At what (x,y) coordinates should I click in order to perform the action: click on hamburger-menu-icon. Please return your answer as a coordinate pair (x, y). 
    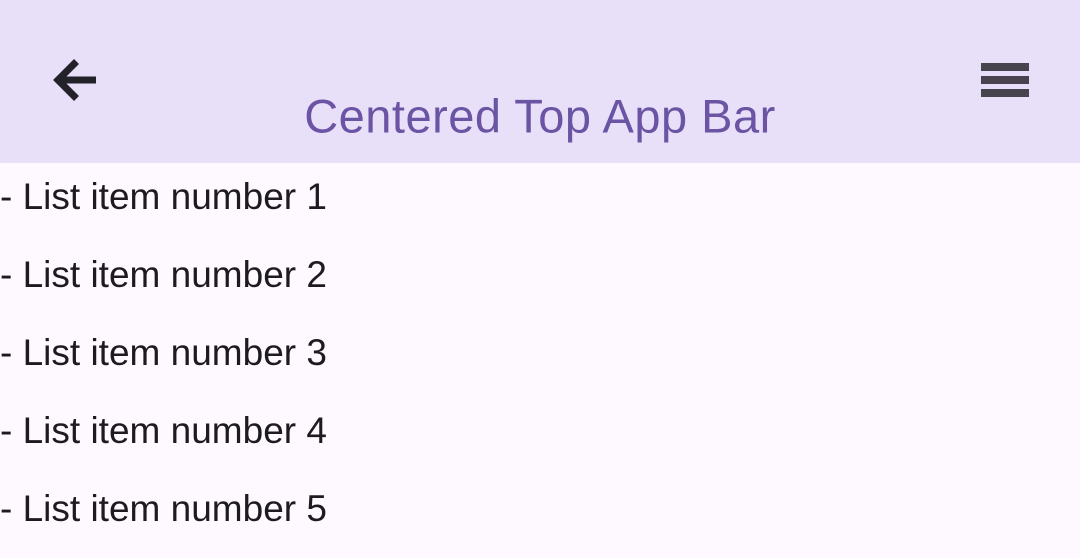
    Looking at the image, I should click on (1005, 81).